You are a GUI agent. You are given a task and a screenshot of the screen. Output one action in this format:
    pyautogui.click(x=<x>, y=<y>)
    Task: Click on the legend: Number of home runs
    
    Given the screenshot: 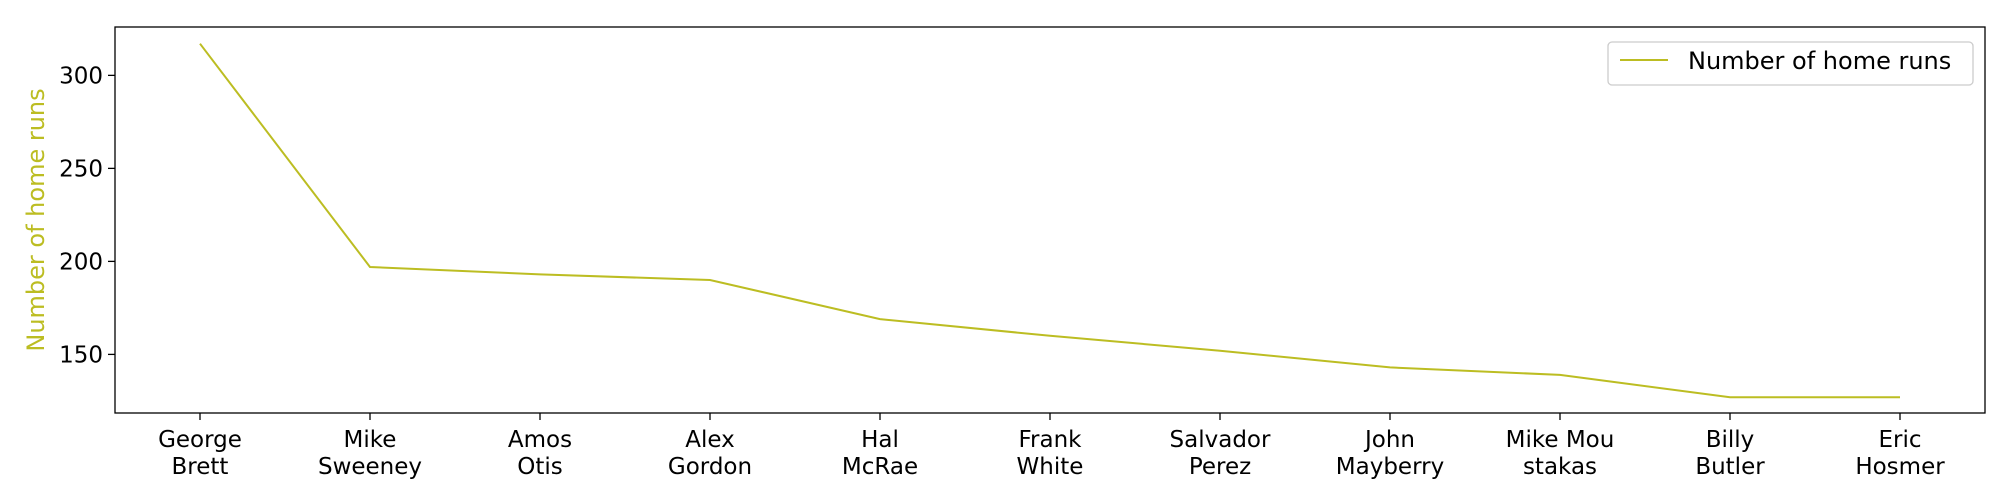 What is the action you would take?
    pyautogui.click(x=1790, y=63)
    